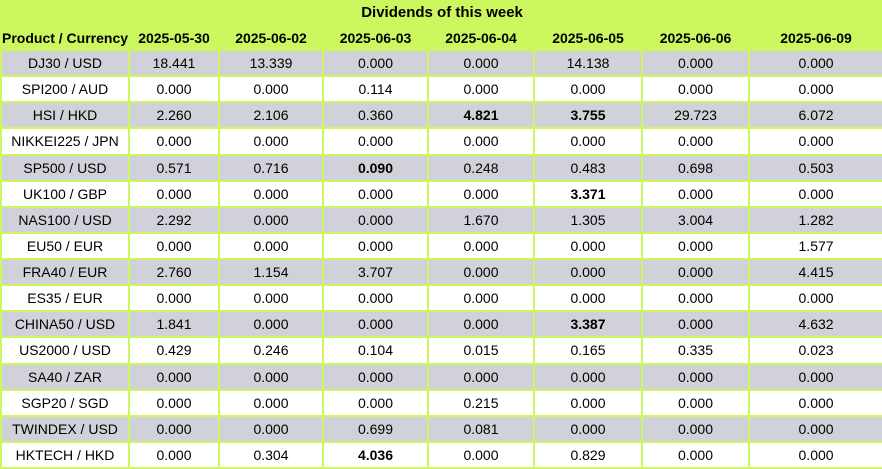 The width and height of the screenshot is (882, 469). What do you see at coordinates (271, 63) in the screenshot?
I see `dividend-value-cell: 13.339` at bounding box center [271, 63].